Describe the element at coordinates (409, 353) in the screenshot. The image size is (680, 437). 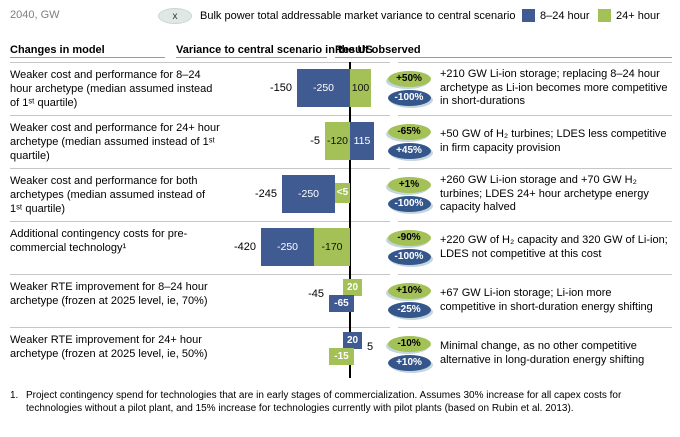
I see `variance-badges: -10% +10%` at that location.